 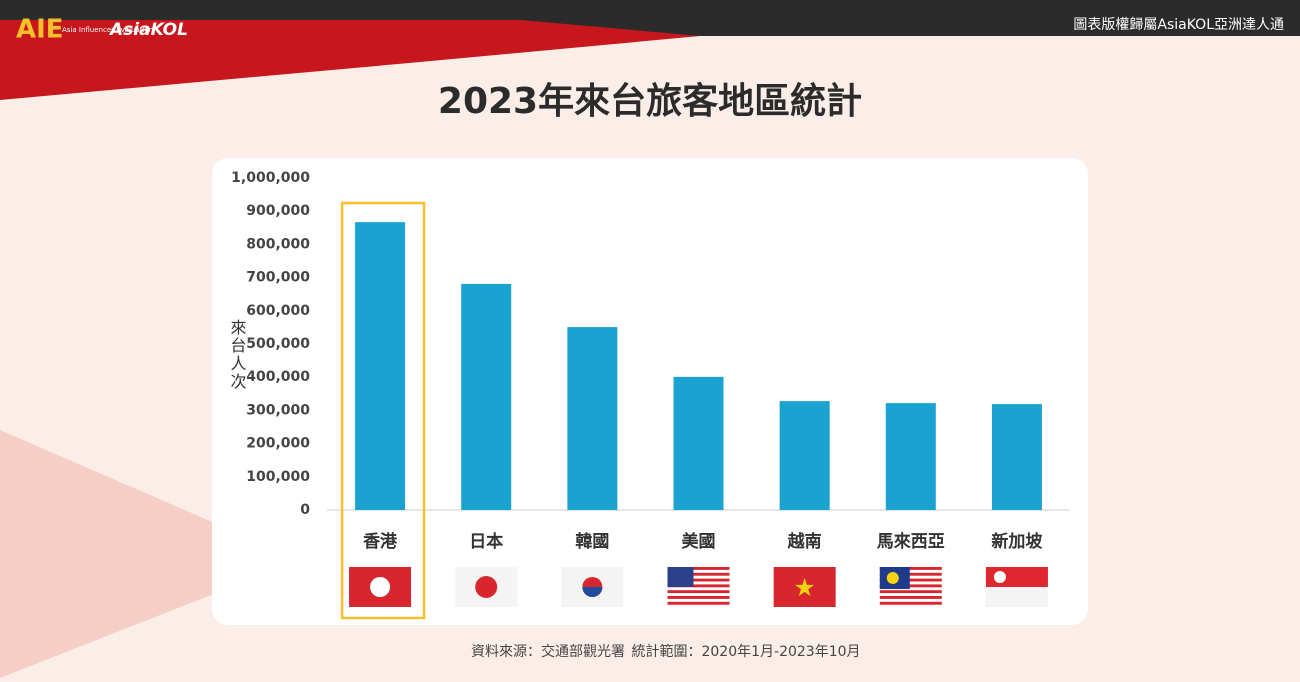 I want to click on y-tick-label: 600,000, so click(x=278, y=311).